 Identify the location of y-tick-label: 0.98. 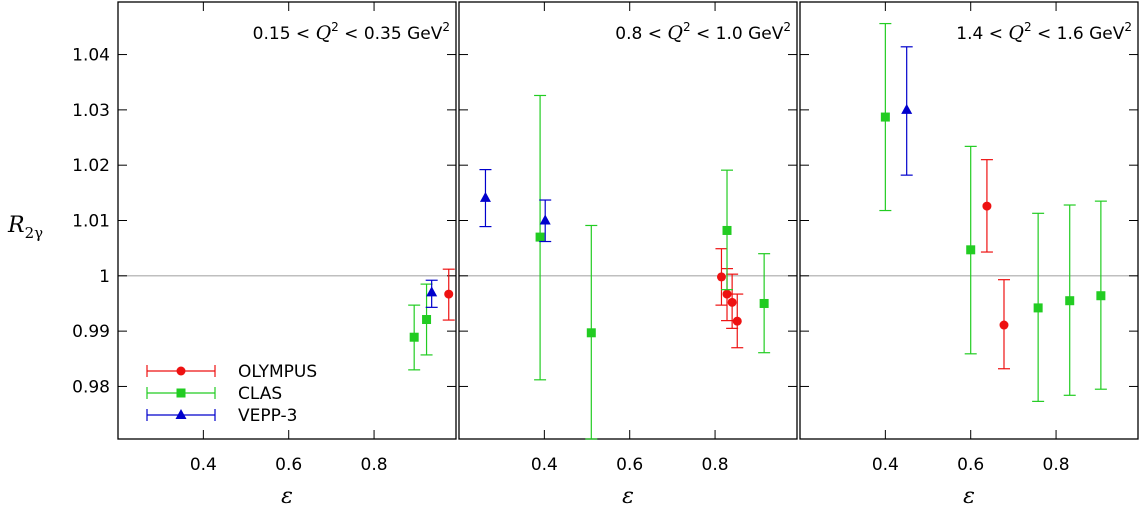
(91, 387).